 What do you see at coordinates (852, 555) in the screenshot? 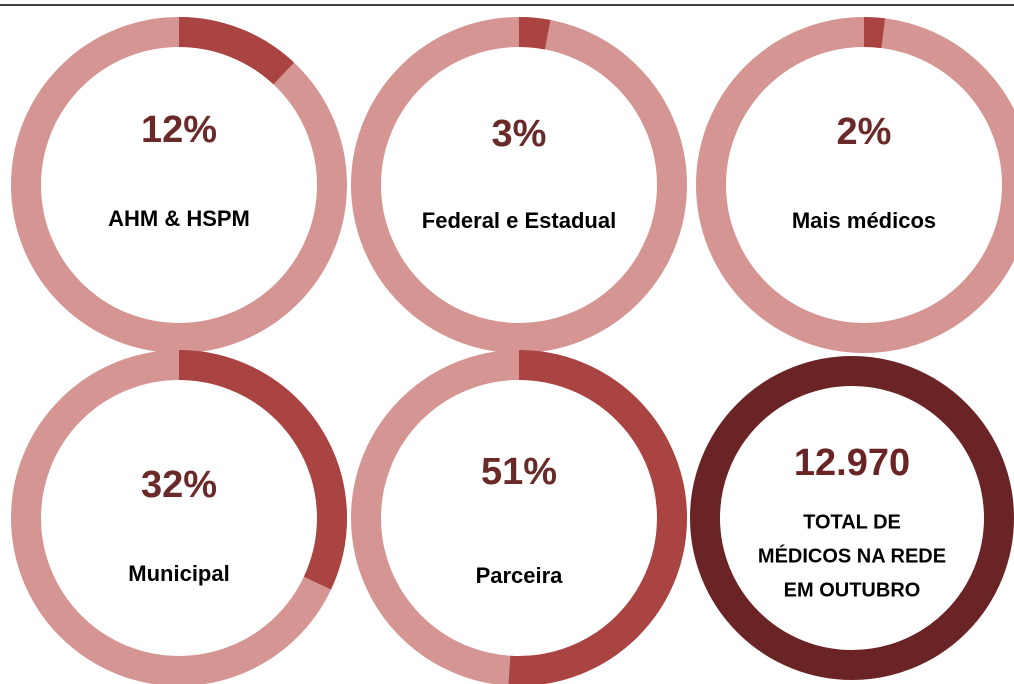
I see `total-label: MÉDICOS NA REDE` at bounding box center [852, 555].